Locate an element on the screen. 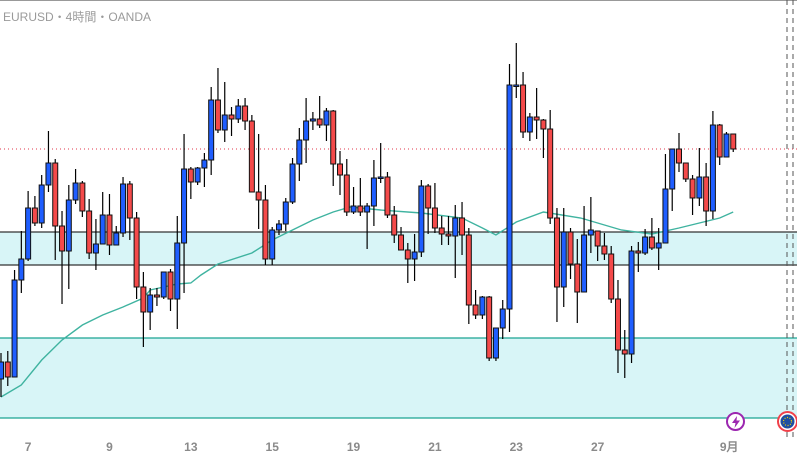  lightning-event-icon is located at coordinates (735, 421).